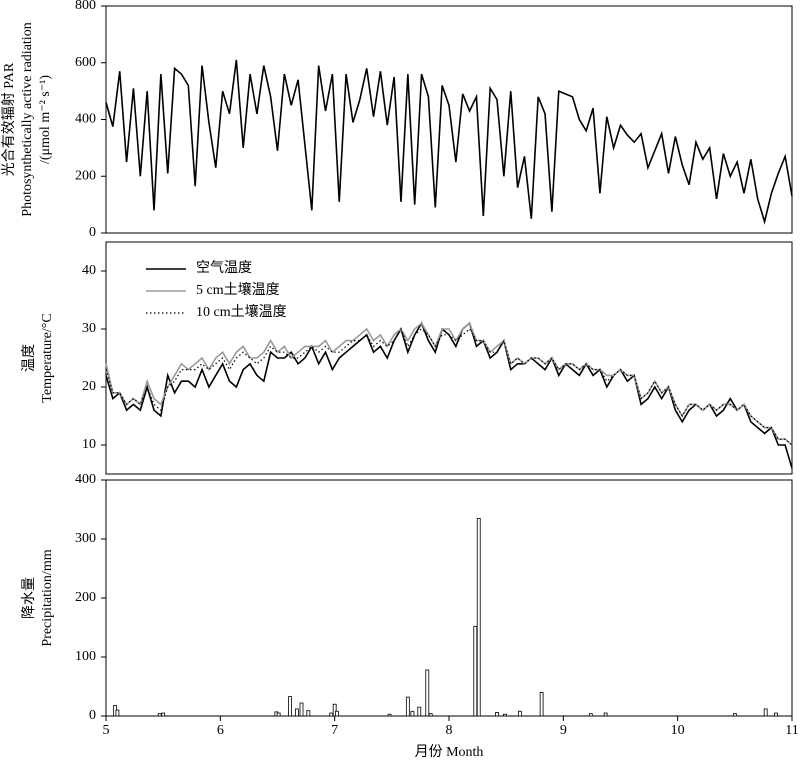  Describe the element at coordinates (241, 311) in the screenshot. I see `legend-label: 10 cm土壤温度` at that location.